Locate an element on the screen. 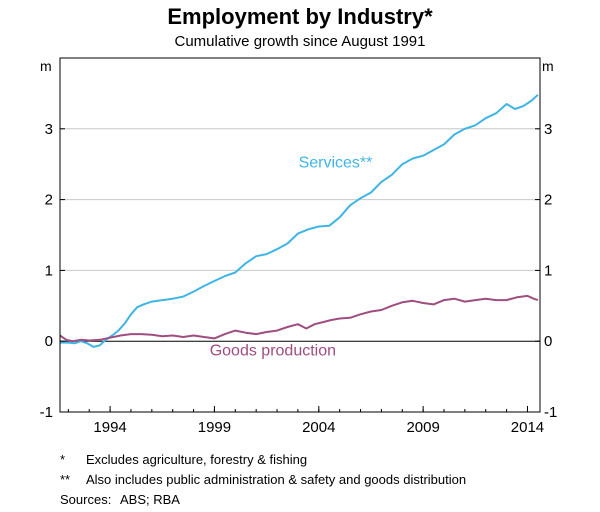  y-tick-label-right: -1 is located at coordinates (550, 412).